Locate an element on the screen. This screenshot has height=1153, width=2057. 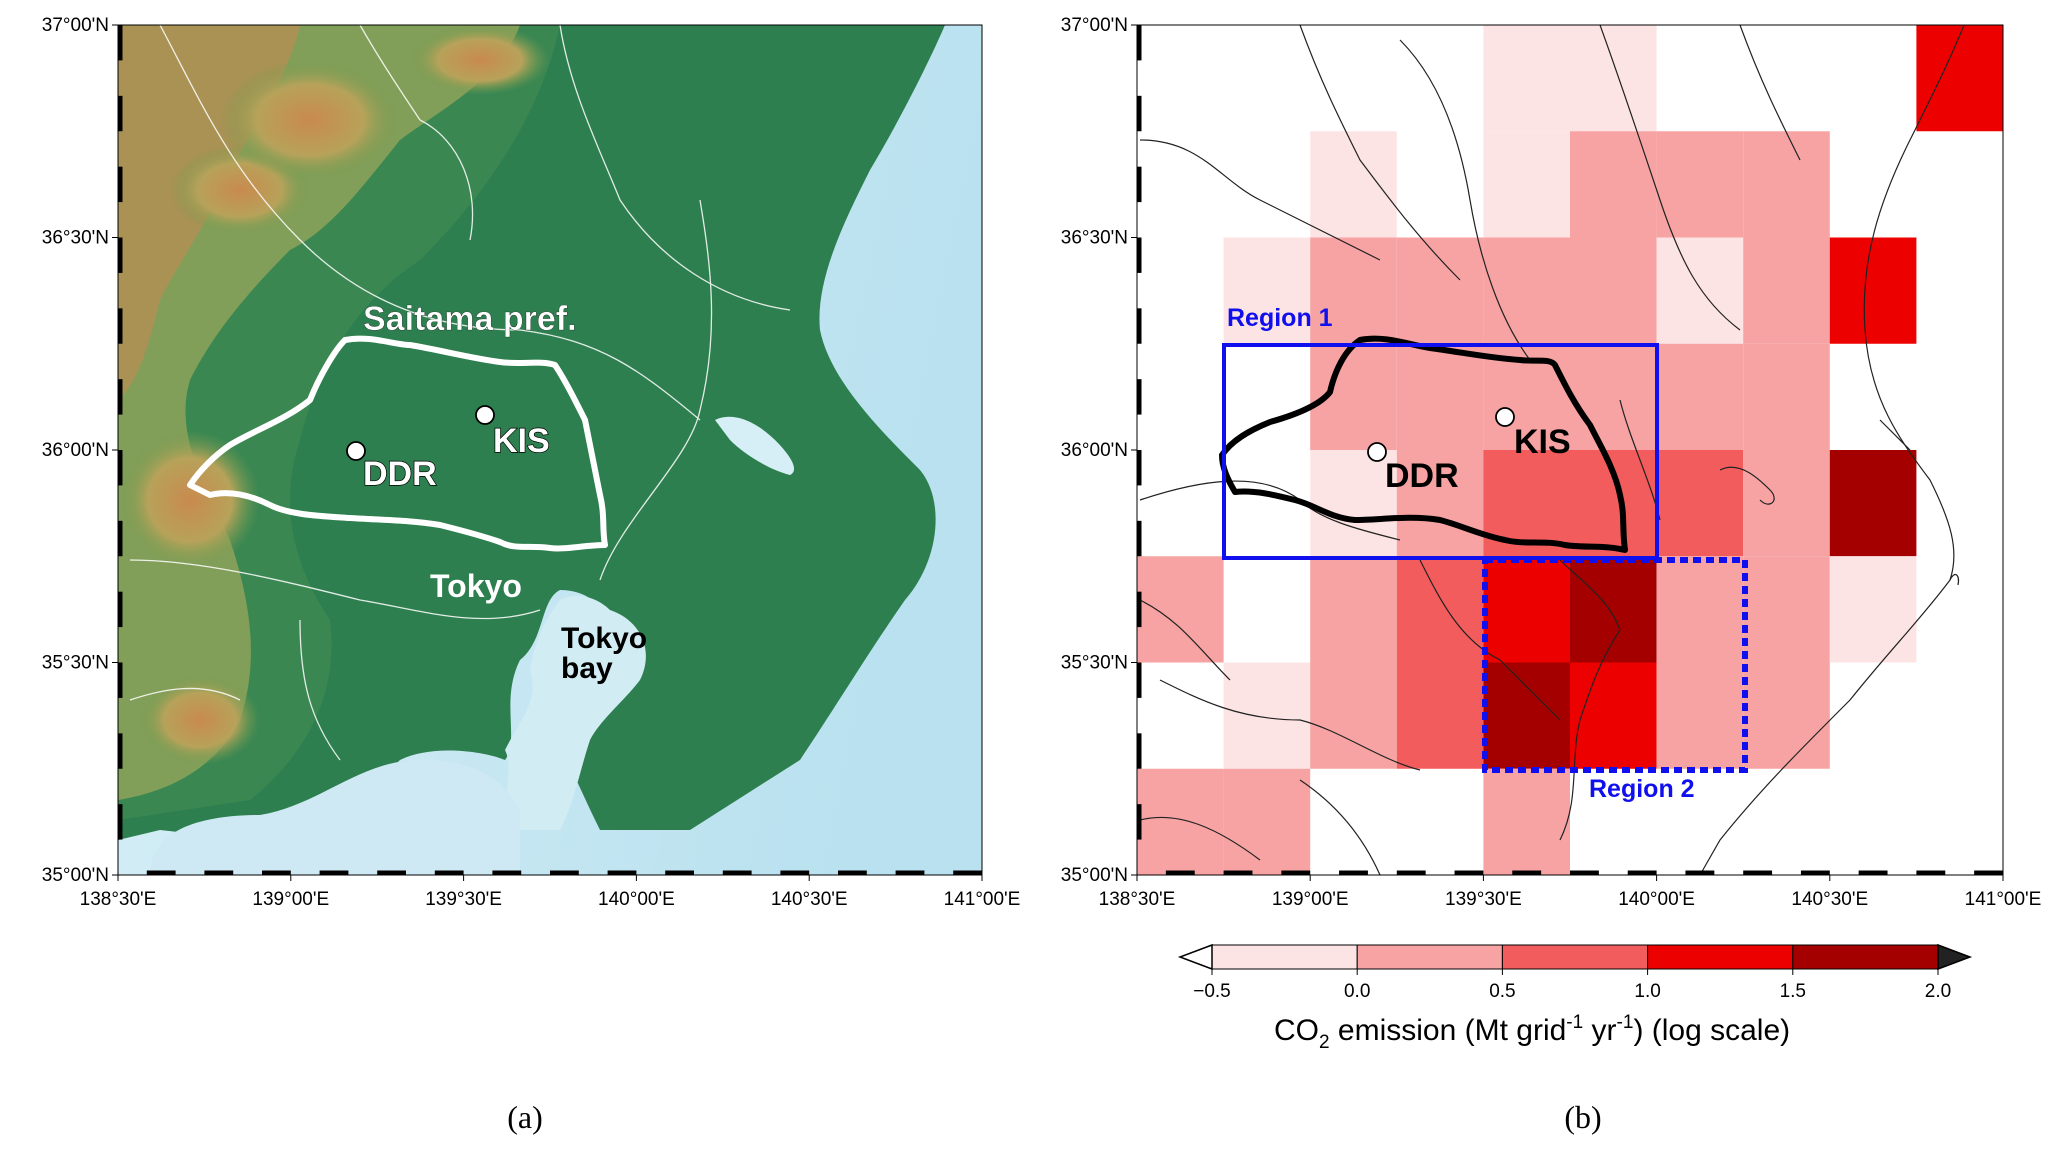
colorbar-tick-label: 1.5 is located at coordinates (1793, 991).